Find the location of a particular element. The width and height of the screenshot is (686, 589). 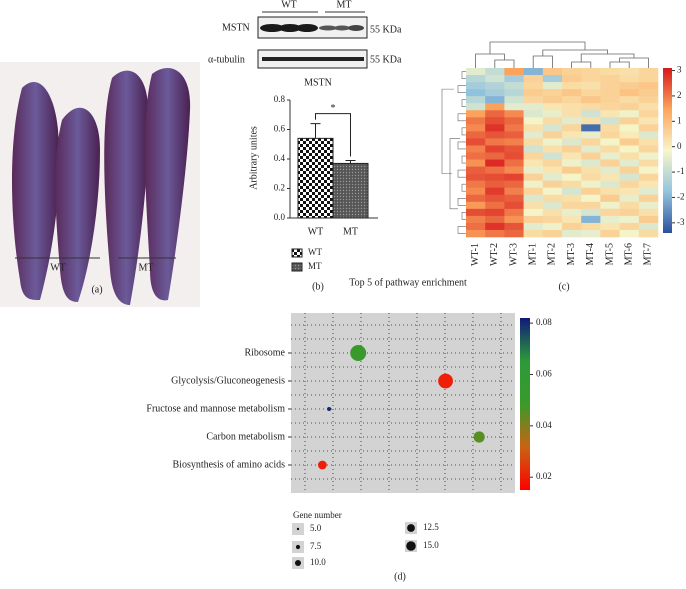

bar is located at coordinates (315, 178).